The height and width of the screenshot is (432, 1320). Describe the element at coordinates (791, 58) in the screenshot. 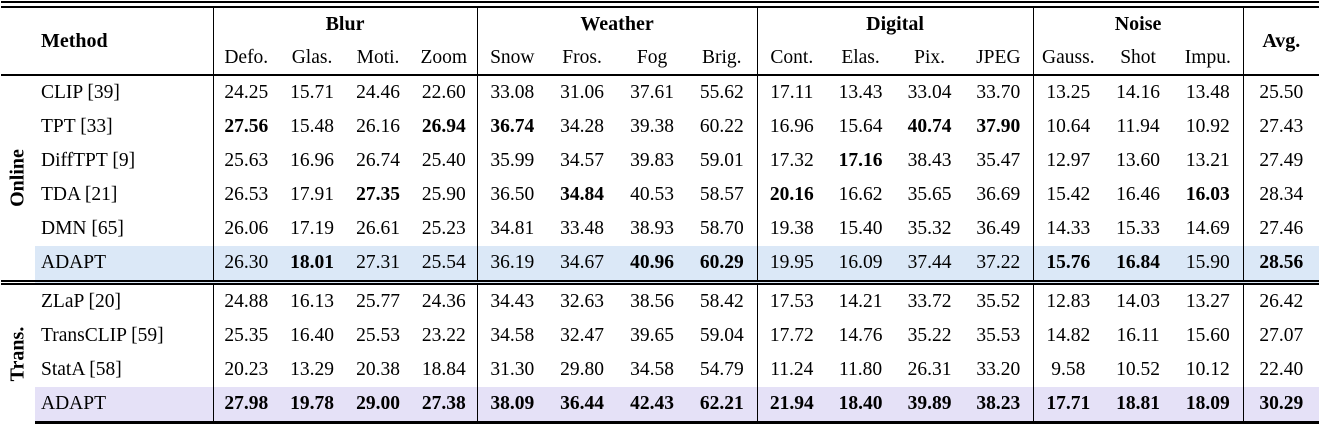

I see `column-header-cont: Cont.` at that location.